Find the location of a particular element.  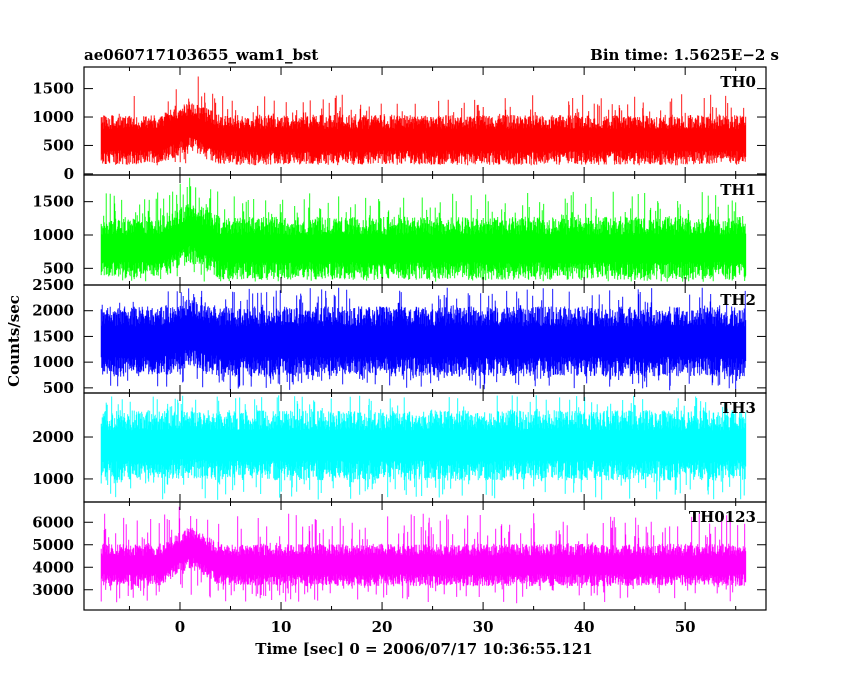

y-tick-label: 3000 is located at coordinates (53, 590).